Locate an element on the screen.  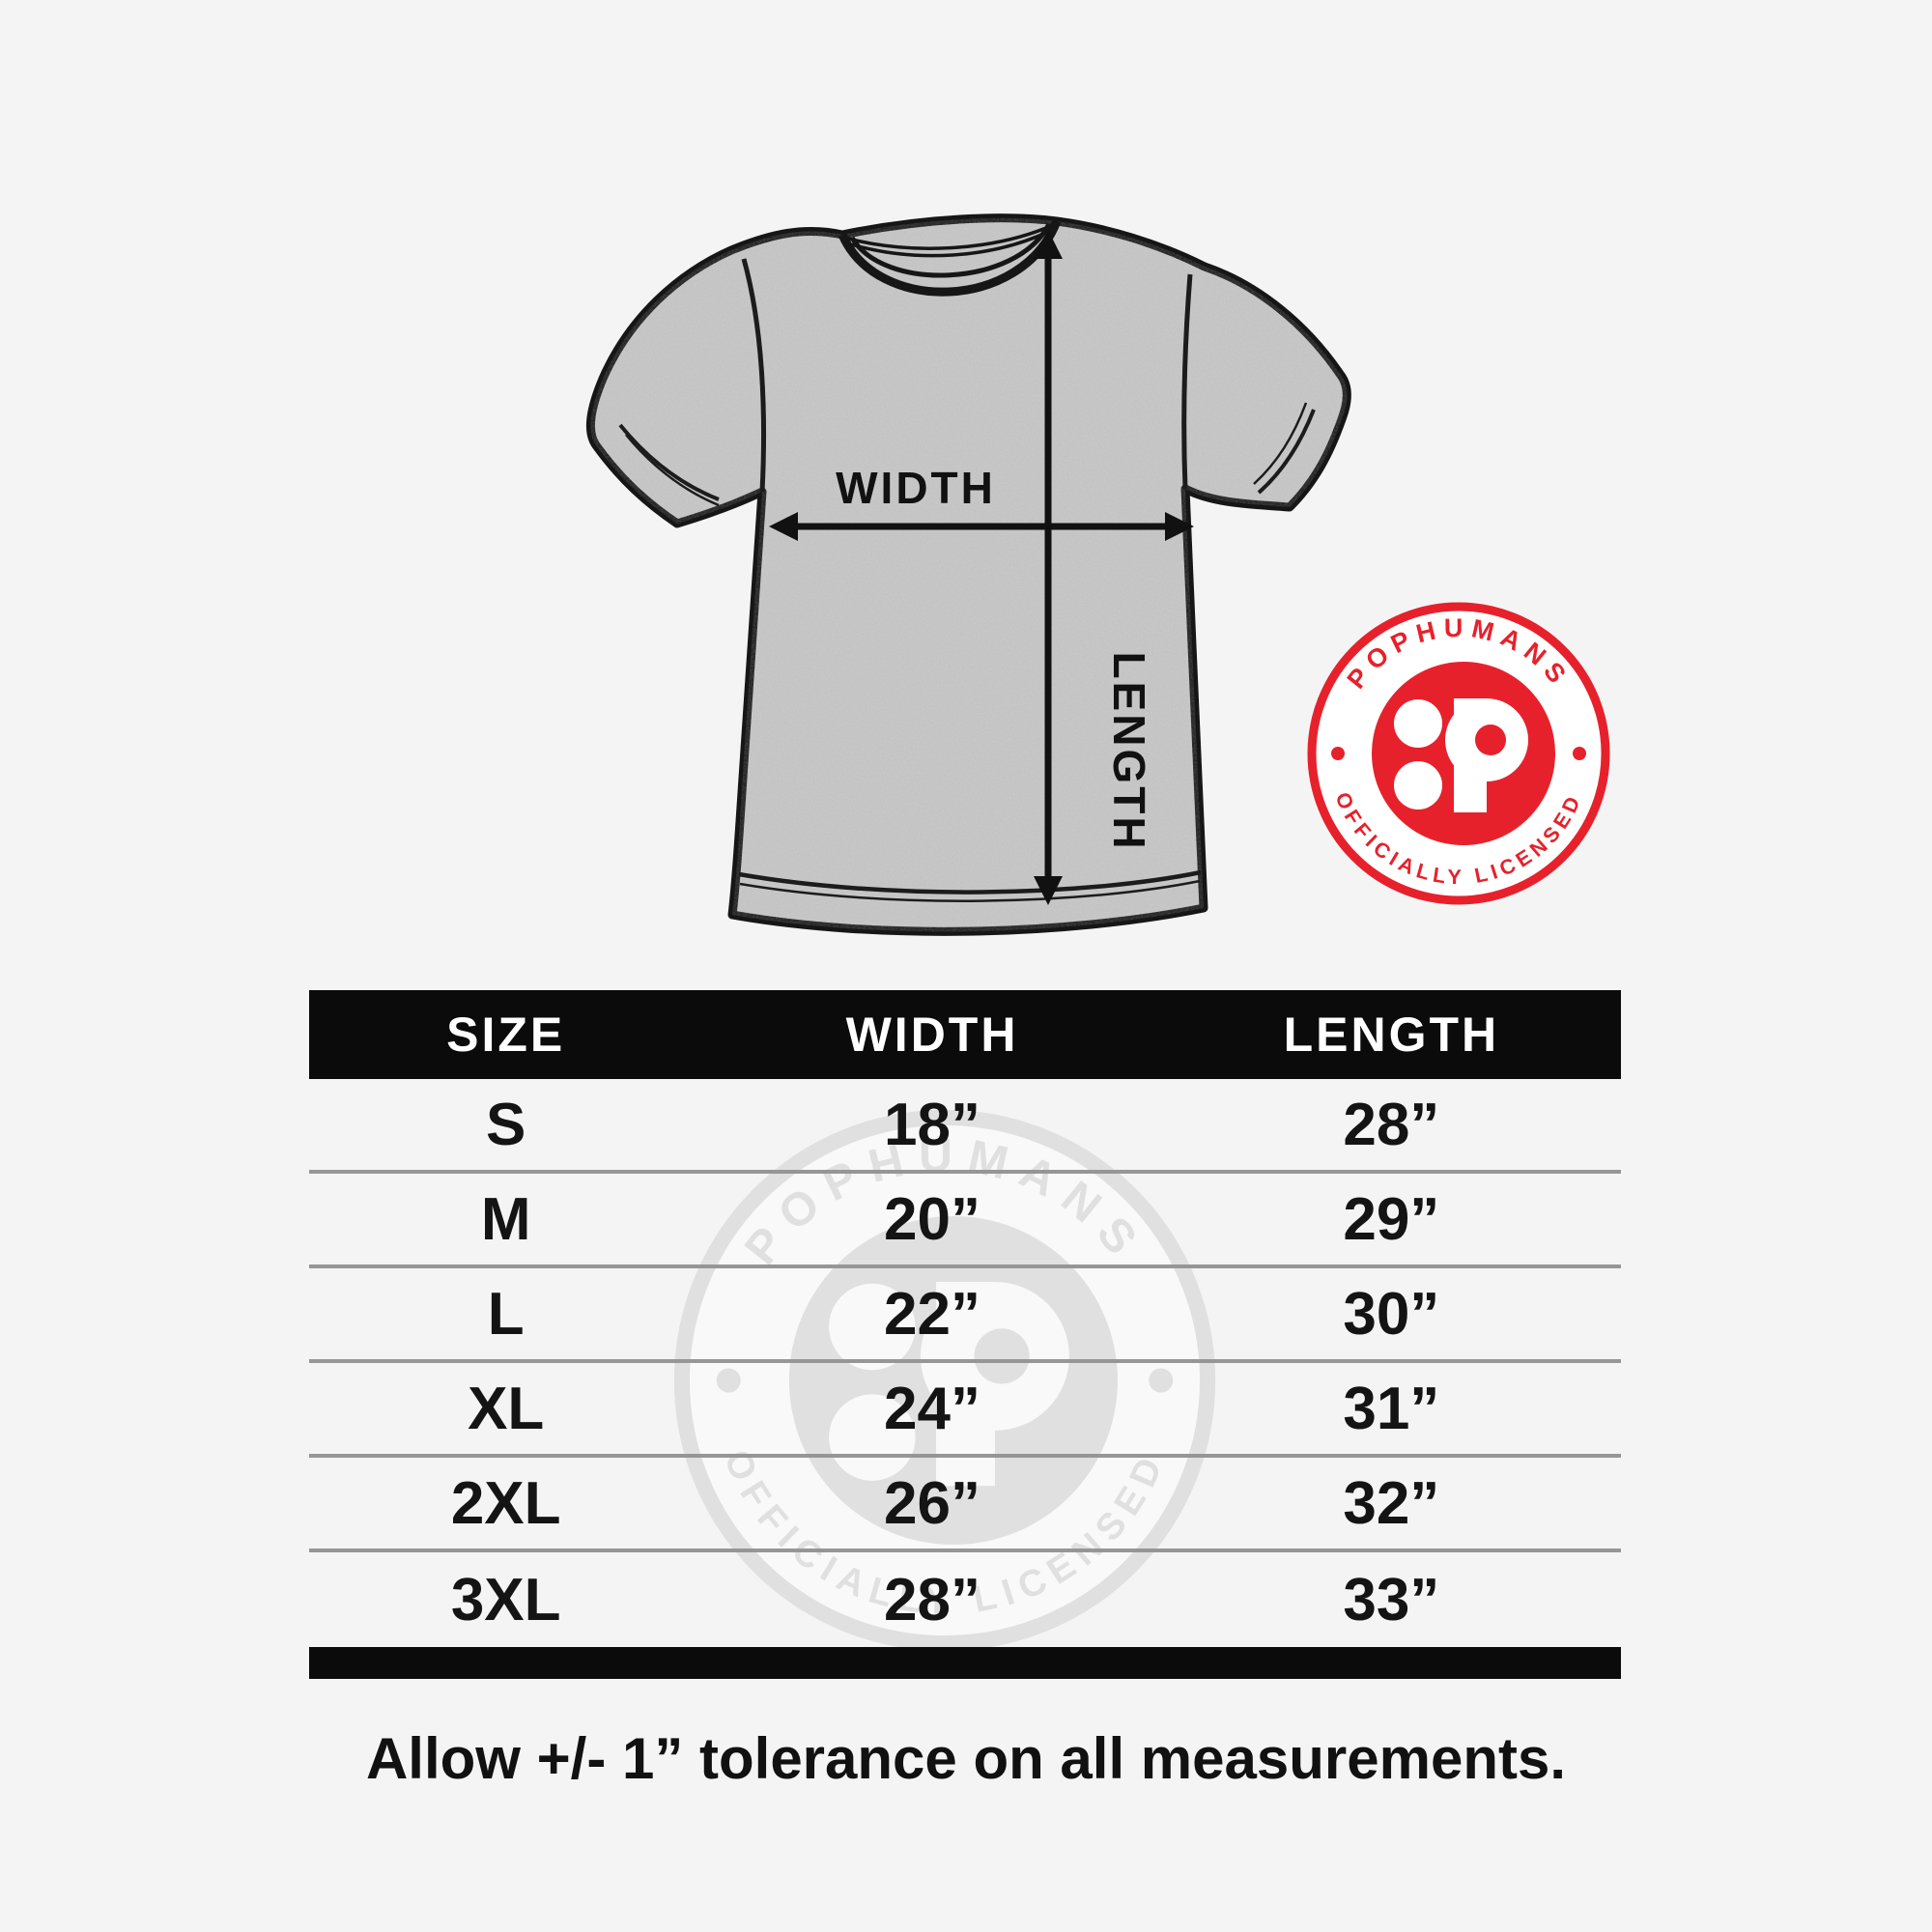
tshirt-illustration is located at coordinates (968, 574).